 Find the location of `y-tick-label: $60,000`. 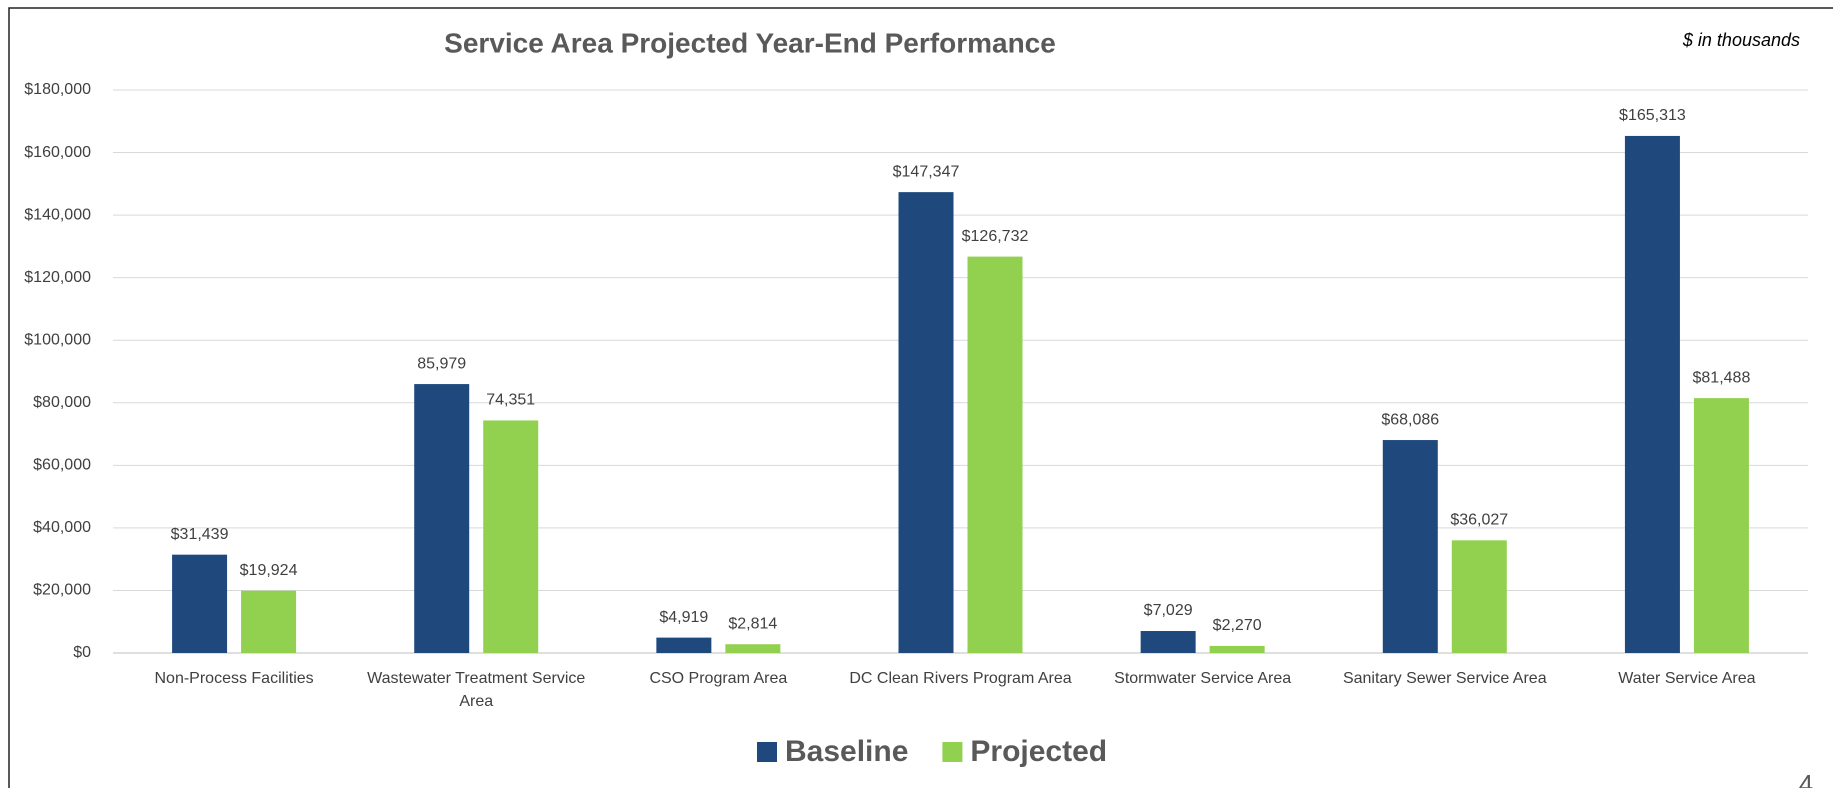

y-tick-label: $60,000 is located at coordinates (62, 465).